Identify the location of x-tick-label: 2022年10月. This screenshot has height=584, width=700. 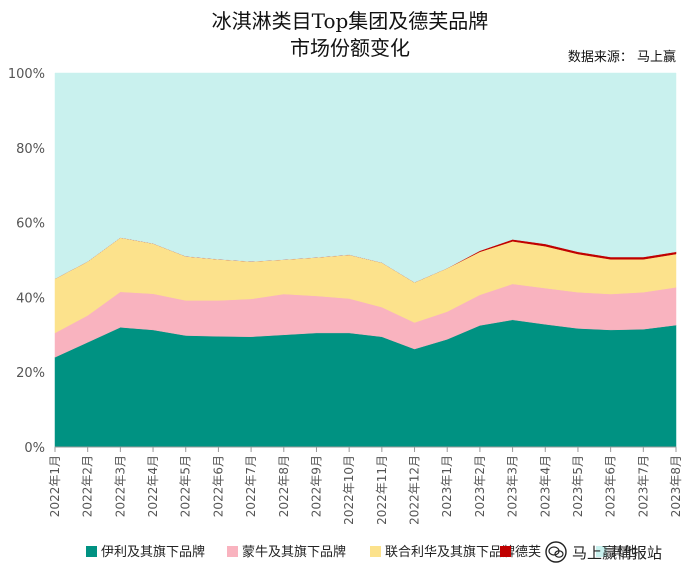
(349, 490).